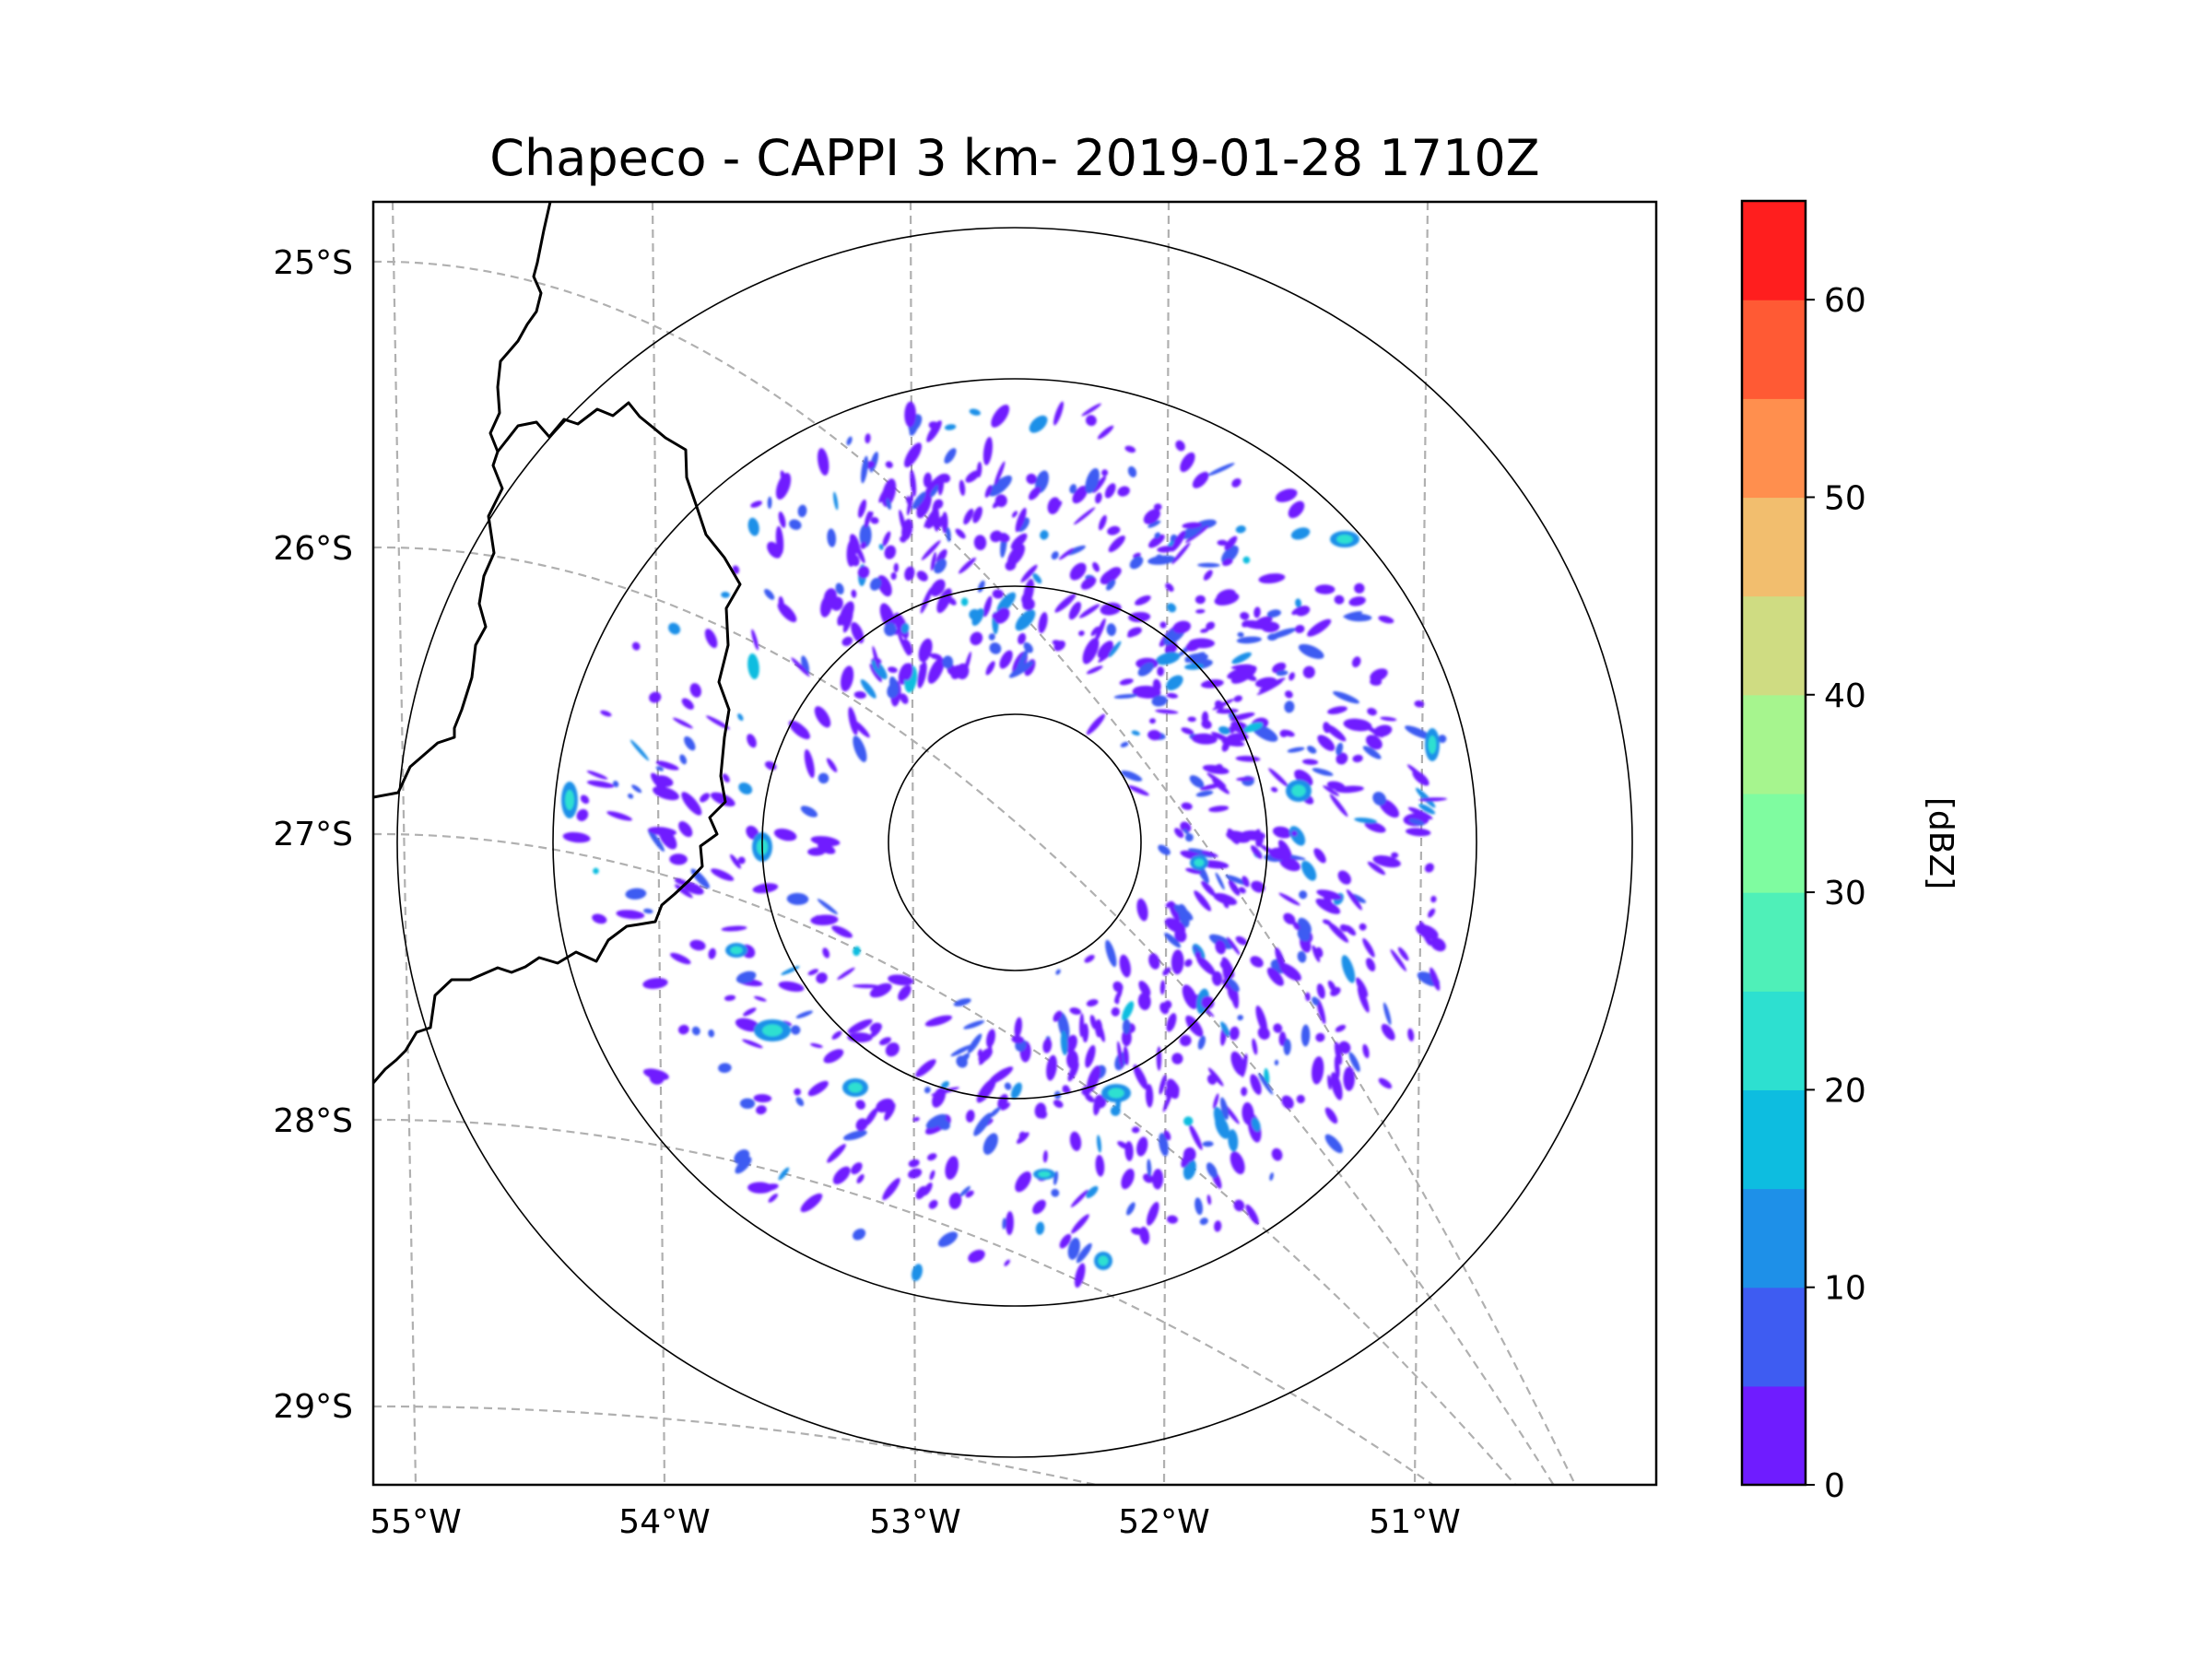  Describe the element at coordinates (313, 834) in the screenshot. I see `lat-tick-label: 27°S` at that location.